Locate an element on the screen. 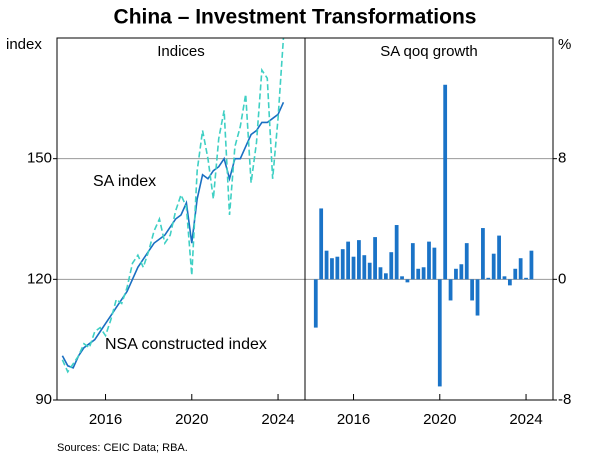 The width and height of the screenshot is (591, 459). y-tick-label: -8 is located at coordinates (564, 399).